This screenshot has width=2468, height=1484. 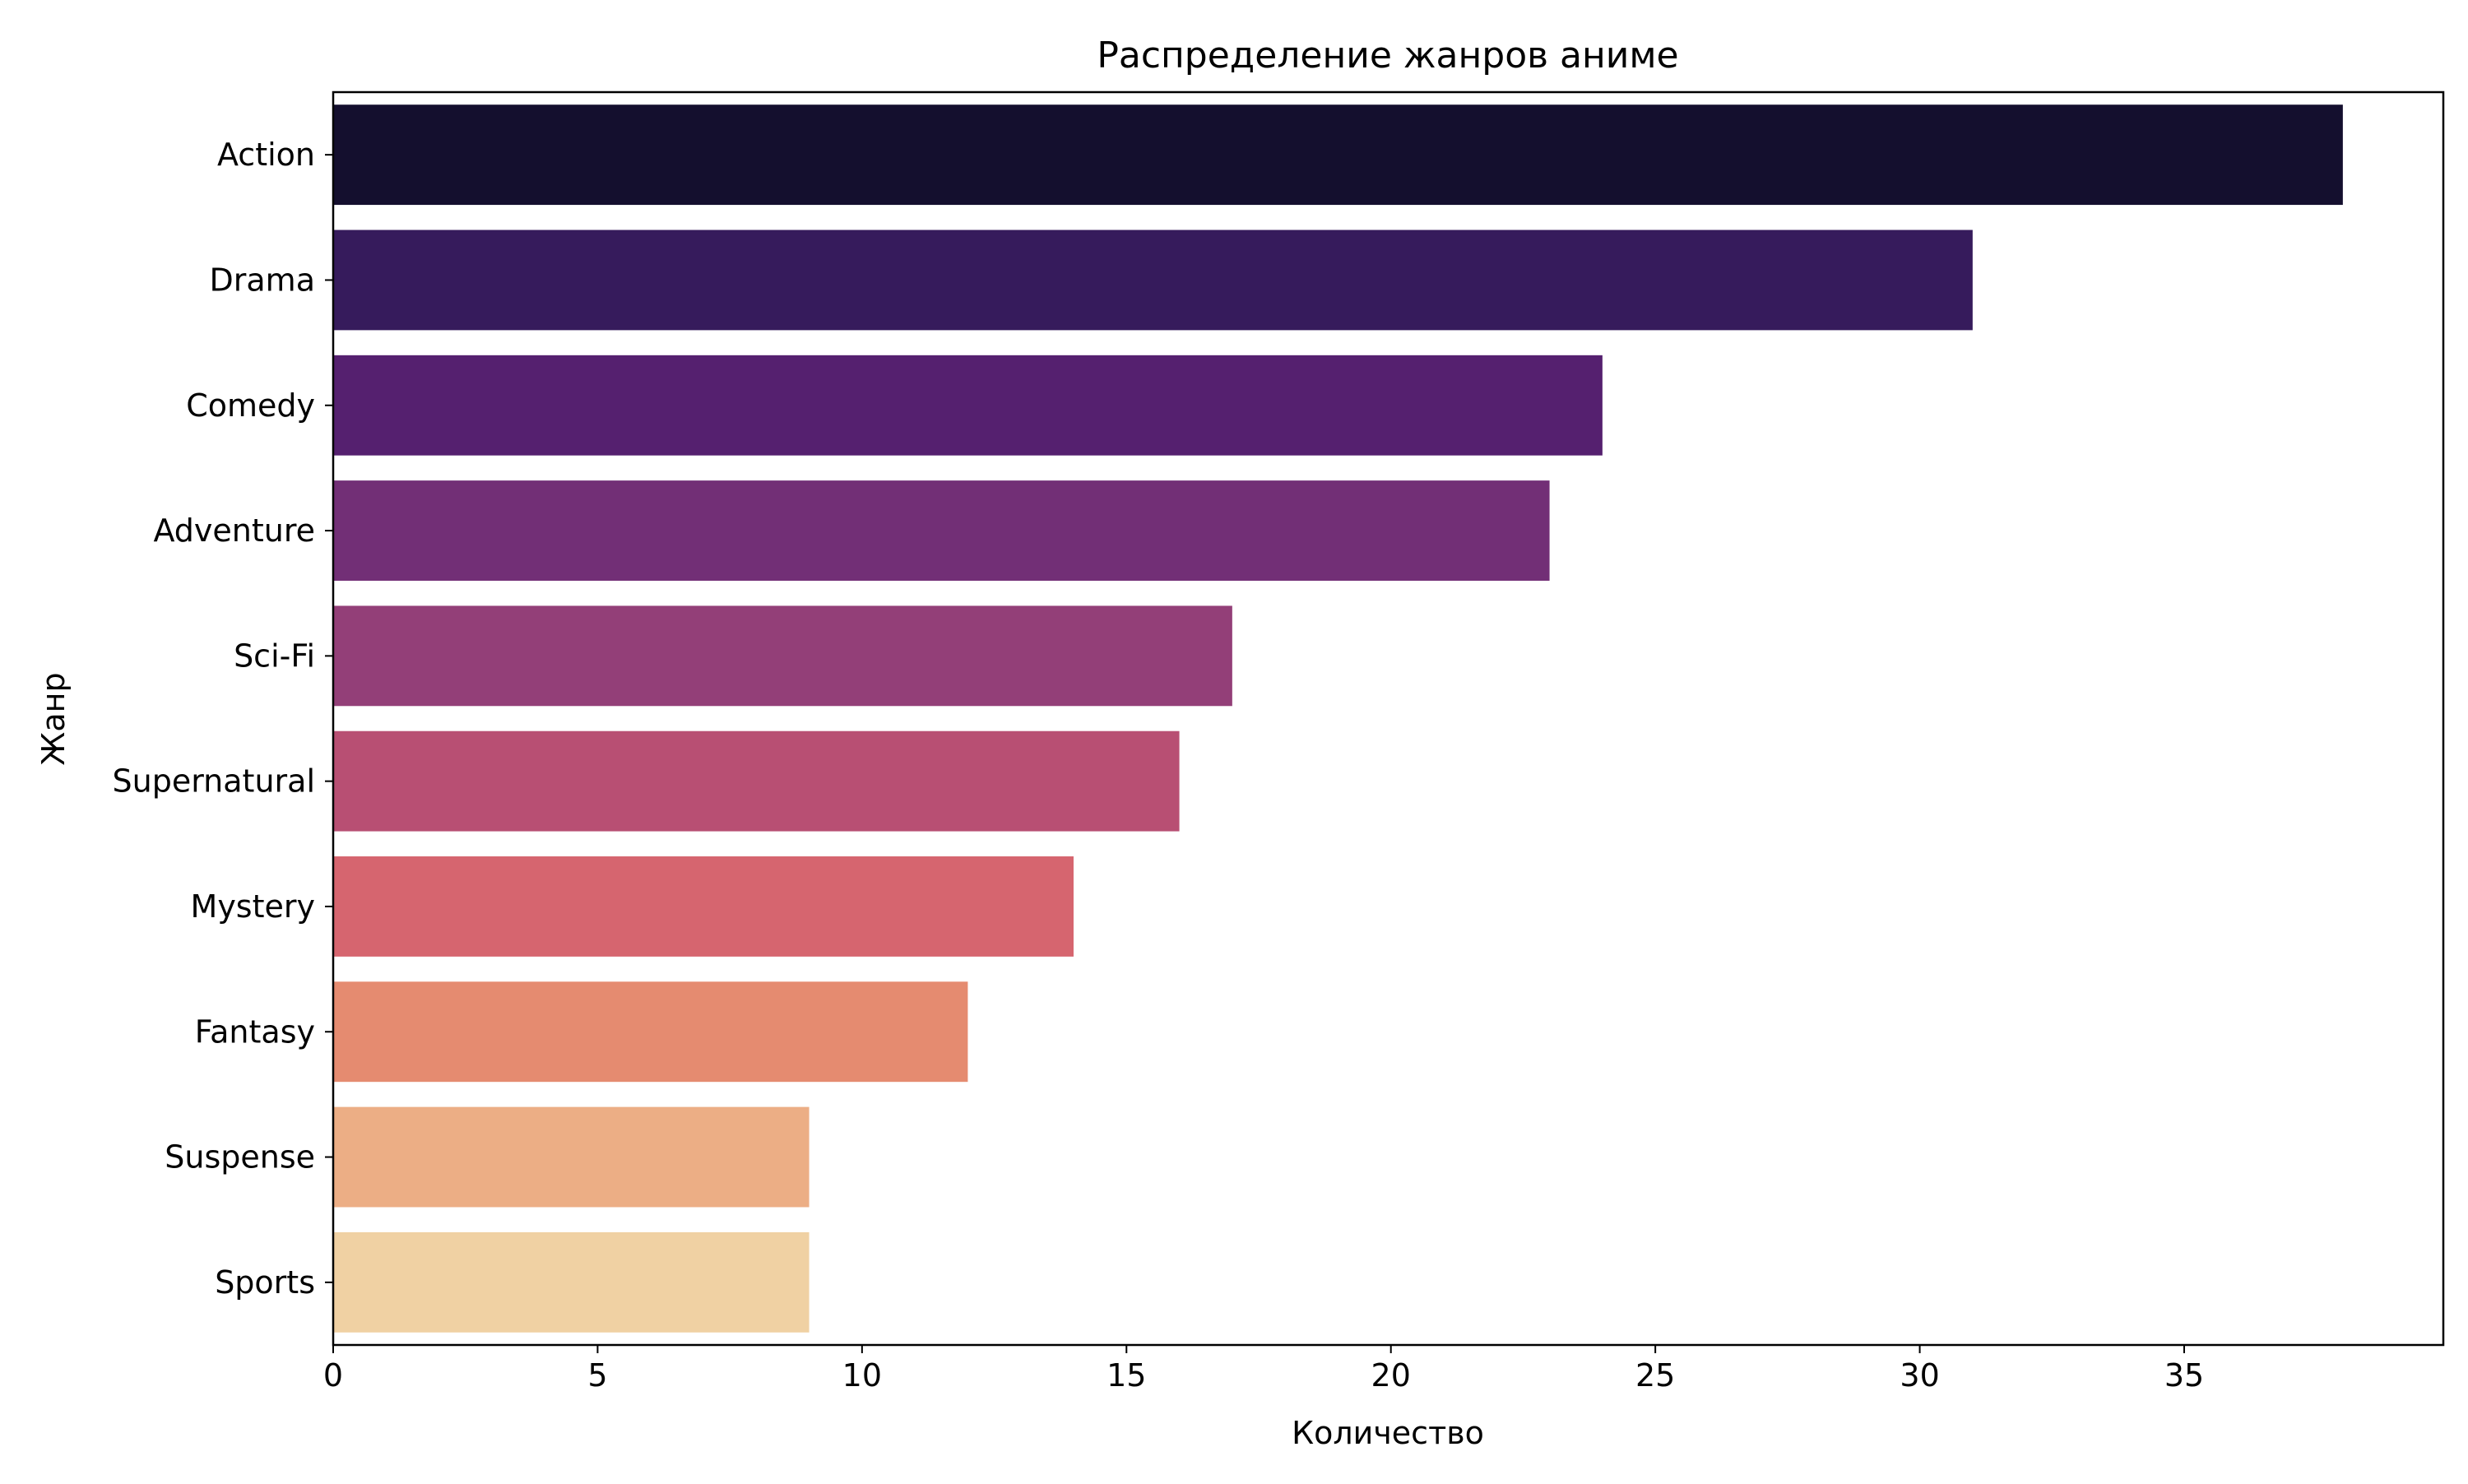 What do you see at coordinates (703, 906) in the screenshot?
I see `bar-mystery` at bounding box center [703, 906].